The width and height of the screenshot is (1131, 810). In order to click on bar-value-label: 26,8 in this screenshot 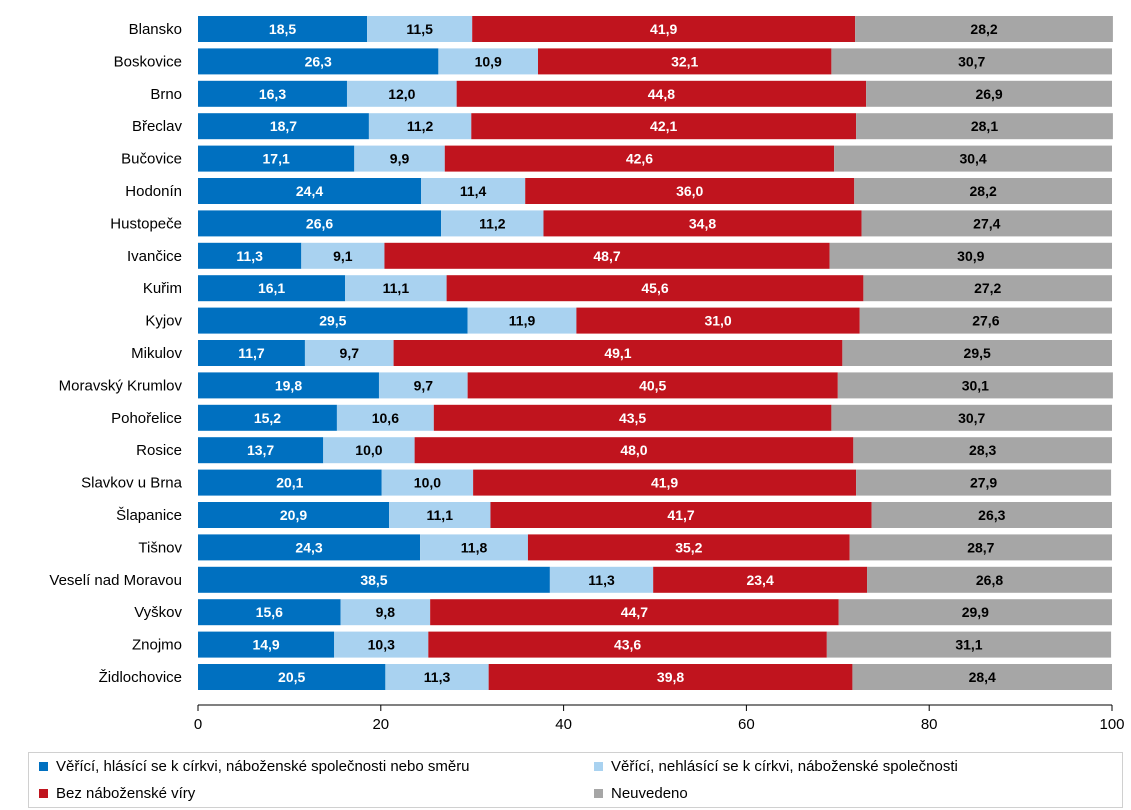, I will do `click(989, 580)`.